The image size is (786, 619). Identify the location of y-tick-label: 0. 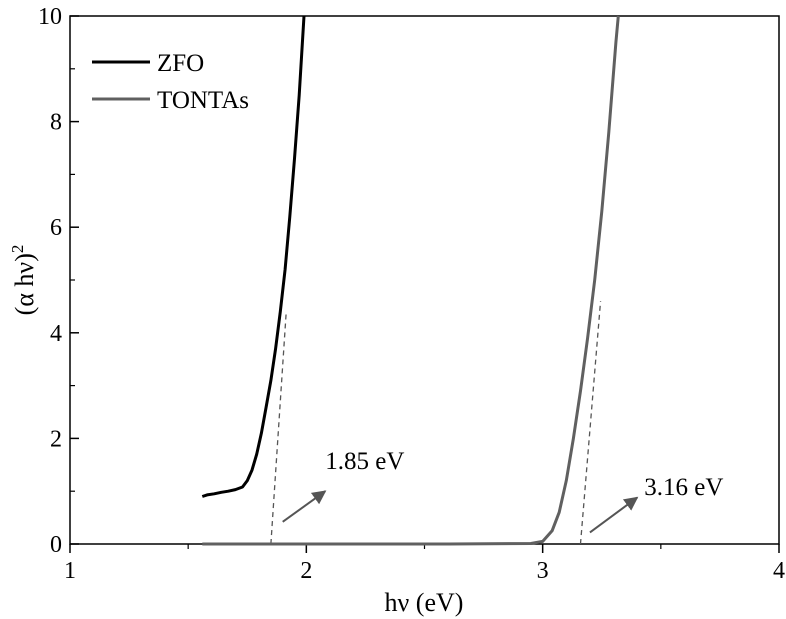
(56, 545).